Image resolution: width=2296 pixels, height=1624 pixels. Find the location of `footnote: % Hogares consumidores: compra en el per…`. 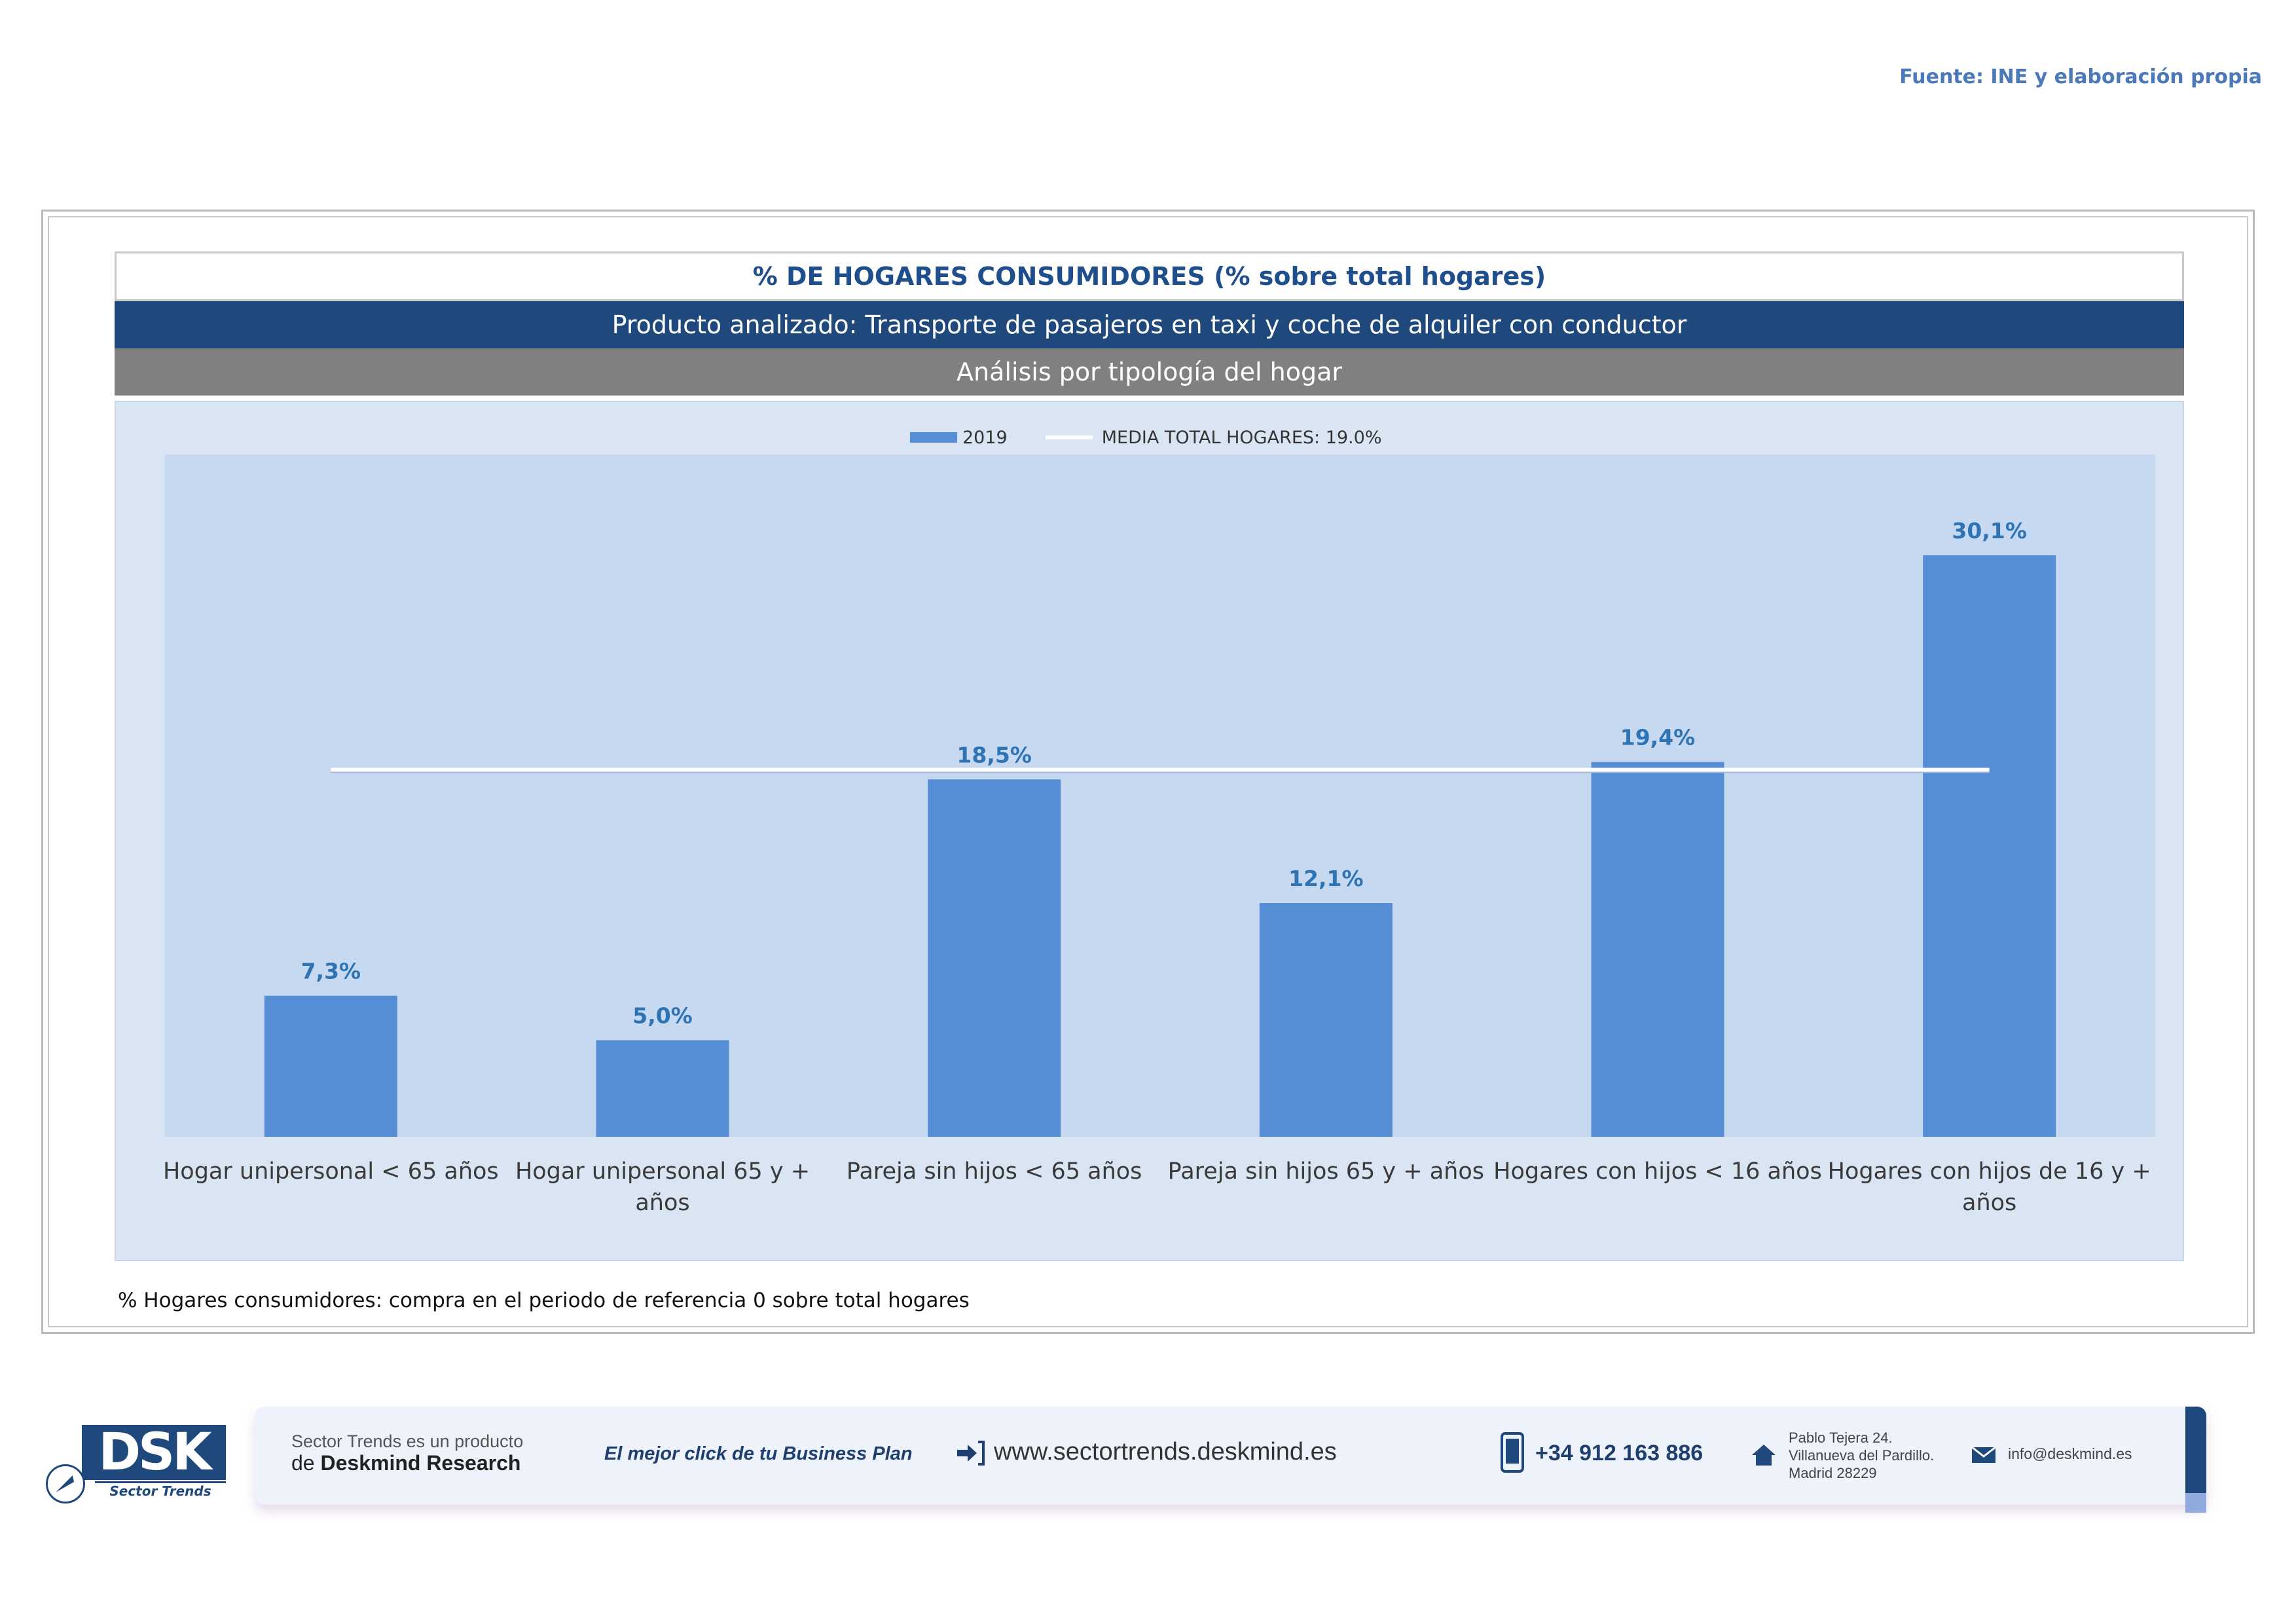

footnote: % Hogares consumidores: compra en el per… is located at coordinates (544, 1300).